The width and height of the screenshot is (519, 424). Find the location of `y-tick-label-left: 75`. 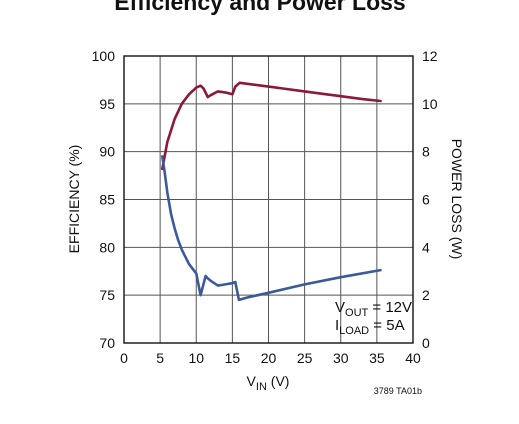

y-tick-label-left: 75 is located at coordinates (107, 295).